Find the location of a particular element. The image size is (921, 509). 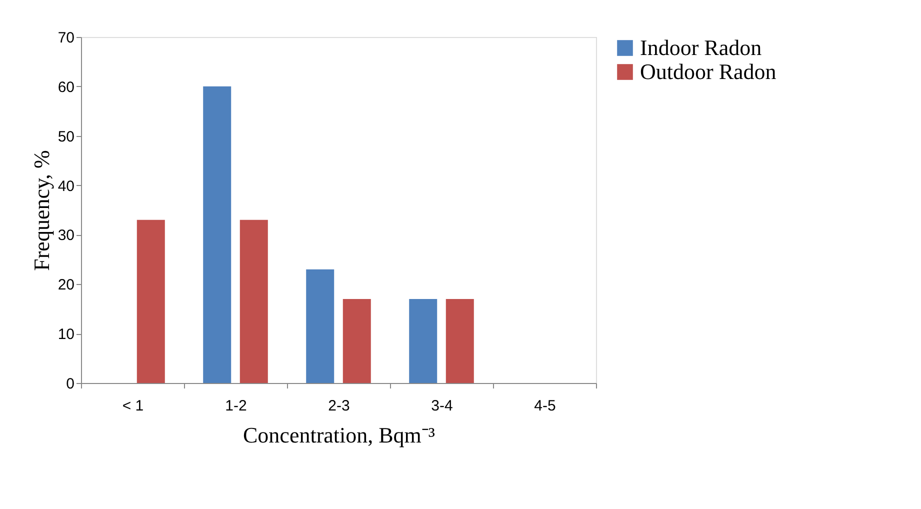

x-tick-label: 4-5 is located at coordinates (545, 406).